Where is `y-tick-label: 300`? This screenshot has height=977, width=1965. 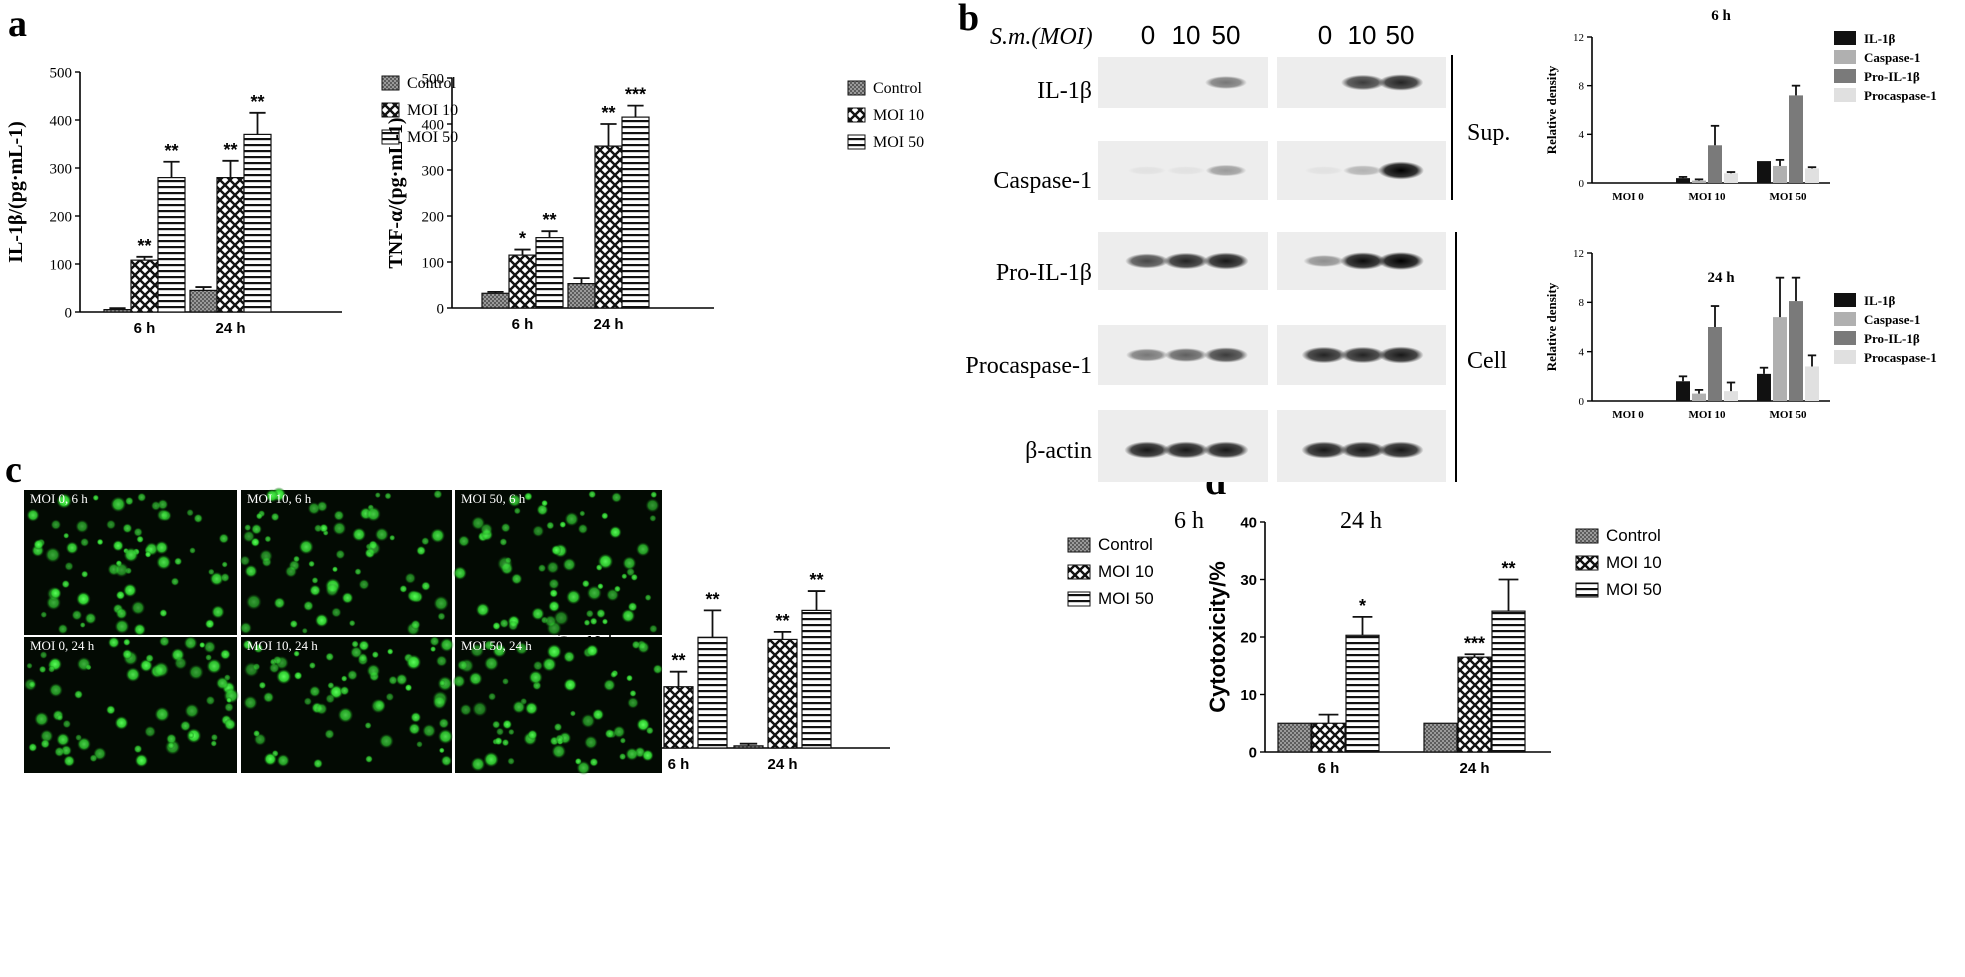 y-tick-label: 300 is located at coordinates (61, 169).